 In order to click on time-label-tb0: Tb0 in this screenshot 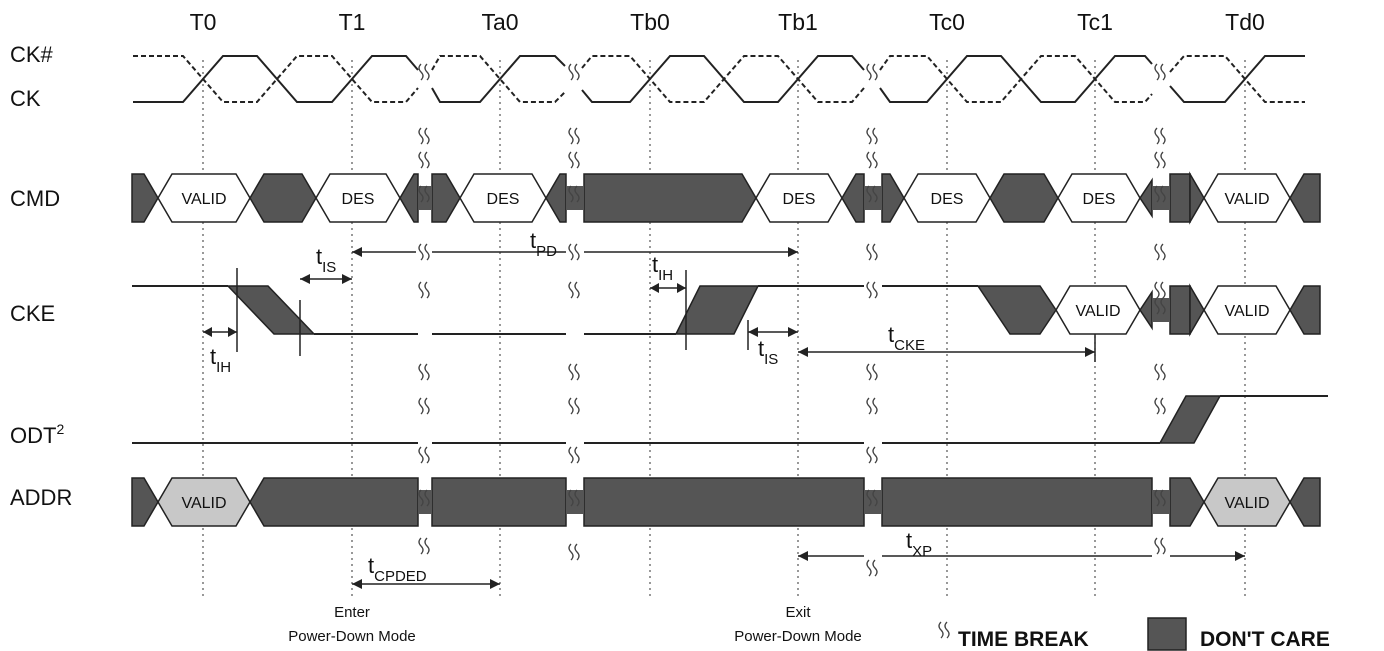, I will do `click(650, 22)`.